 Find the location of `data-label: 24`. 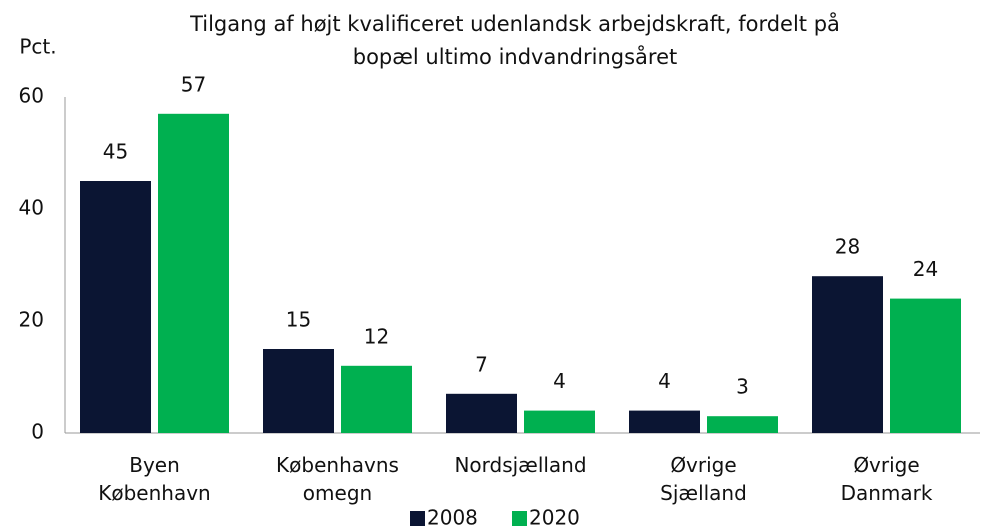

data-label: 24 is located at coordinates (925, 269).